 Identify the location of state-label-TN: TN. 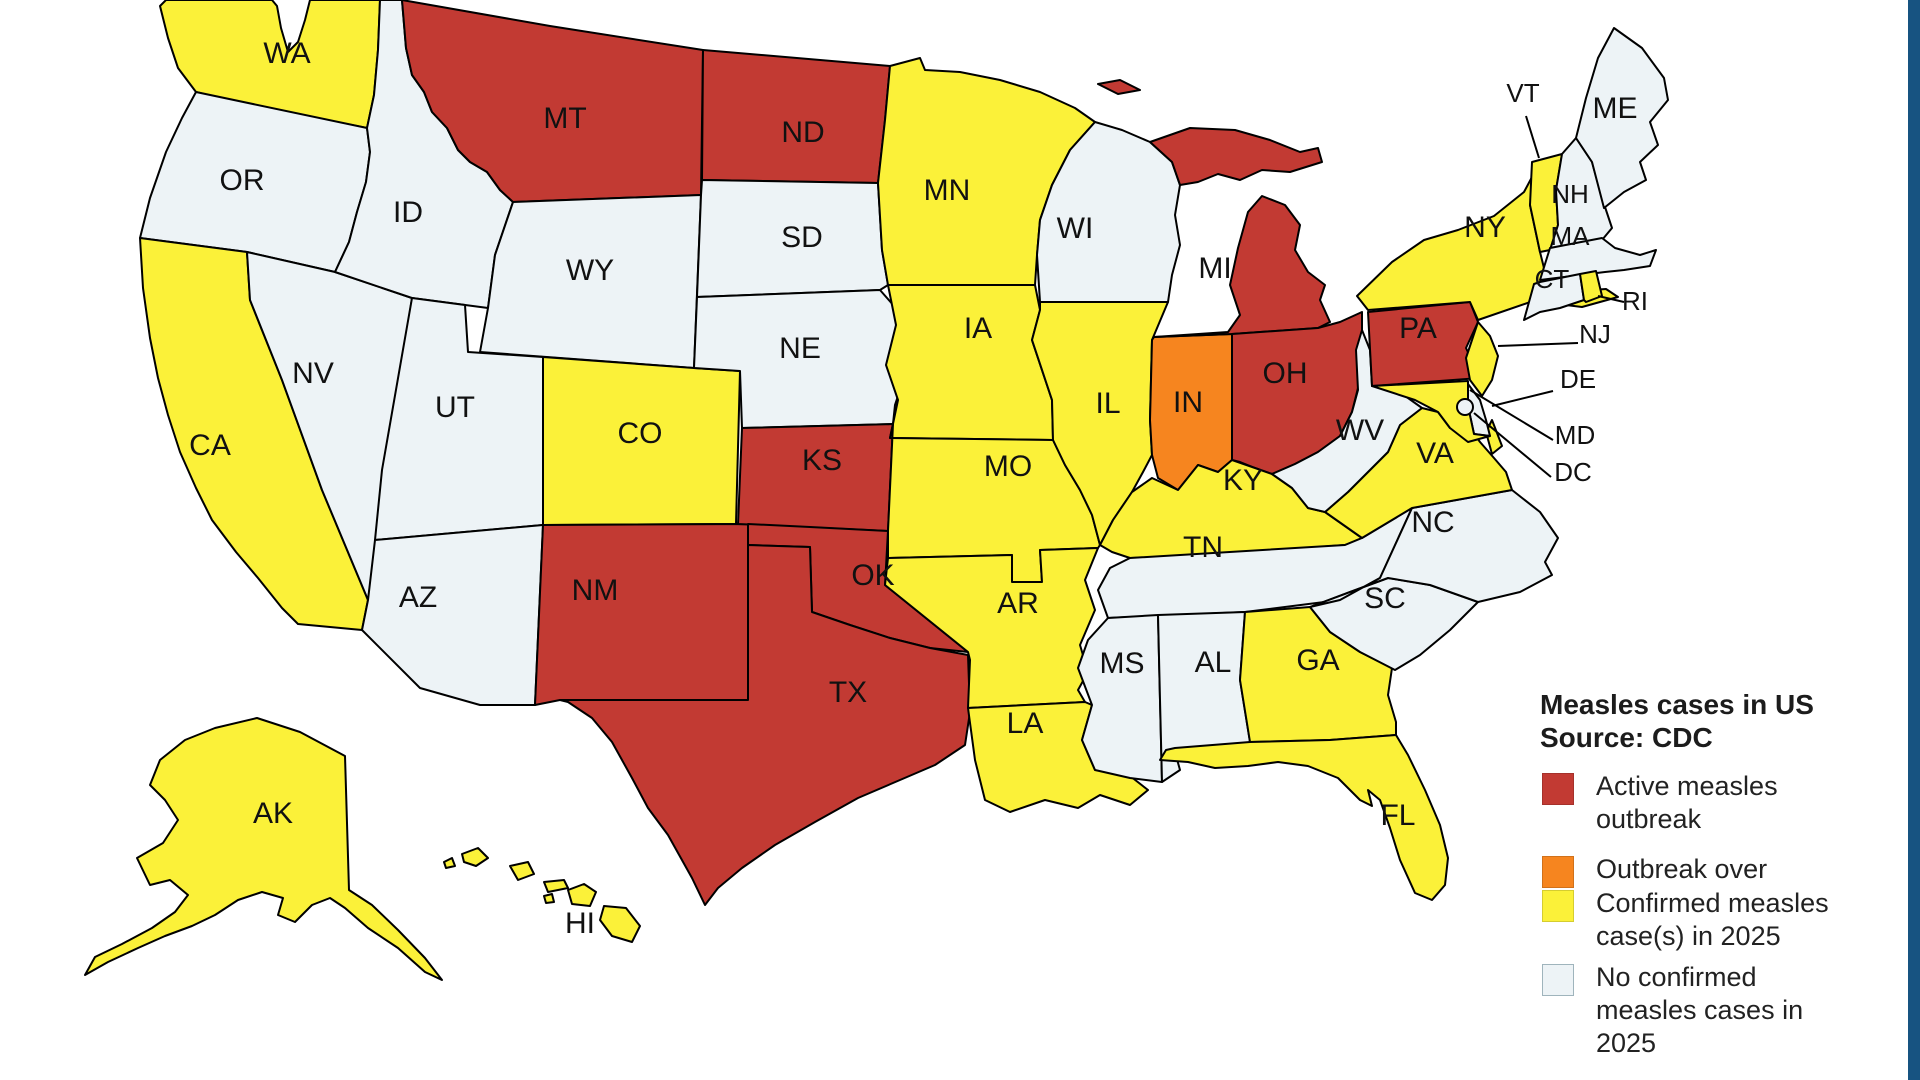
(1203, 547).